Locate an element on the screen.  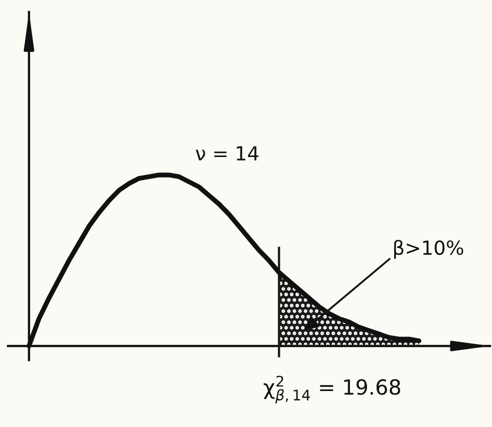
text: ν = 14 is located at coordinates (227, 153).